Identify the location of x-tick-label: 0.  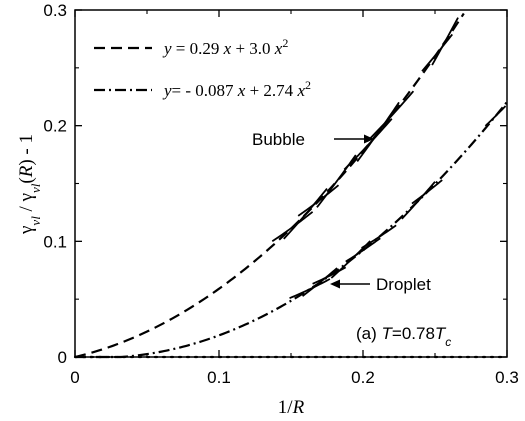
(74, 377).